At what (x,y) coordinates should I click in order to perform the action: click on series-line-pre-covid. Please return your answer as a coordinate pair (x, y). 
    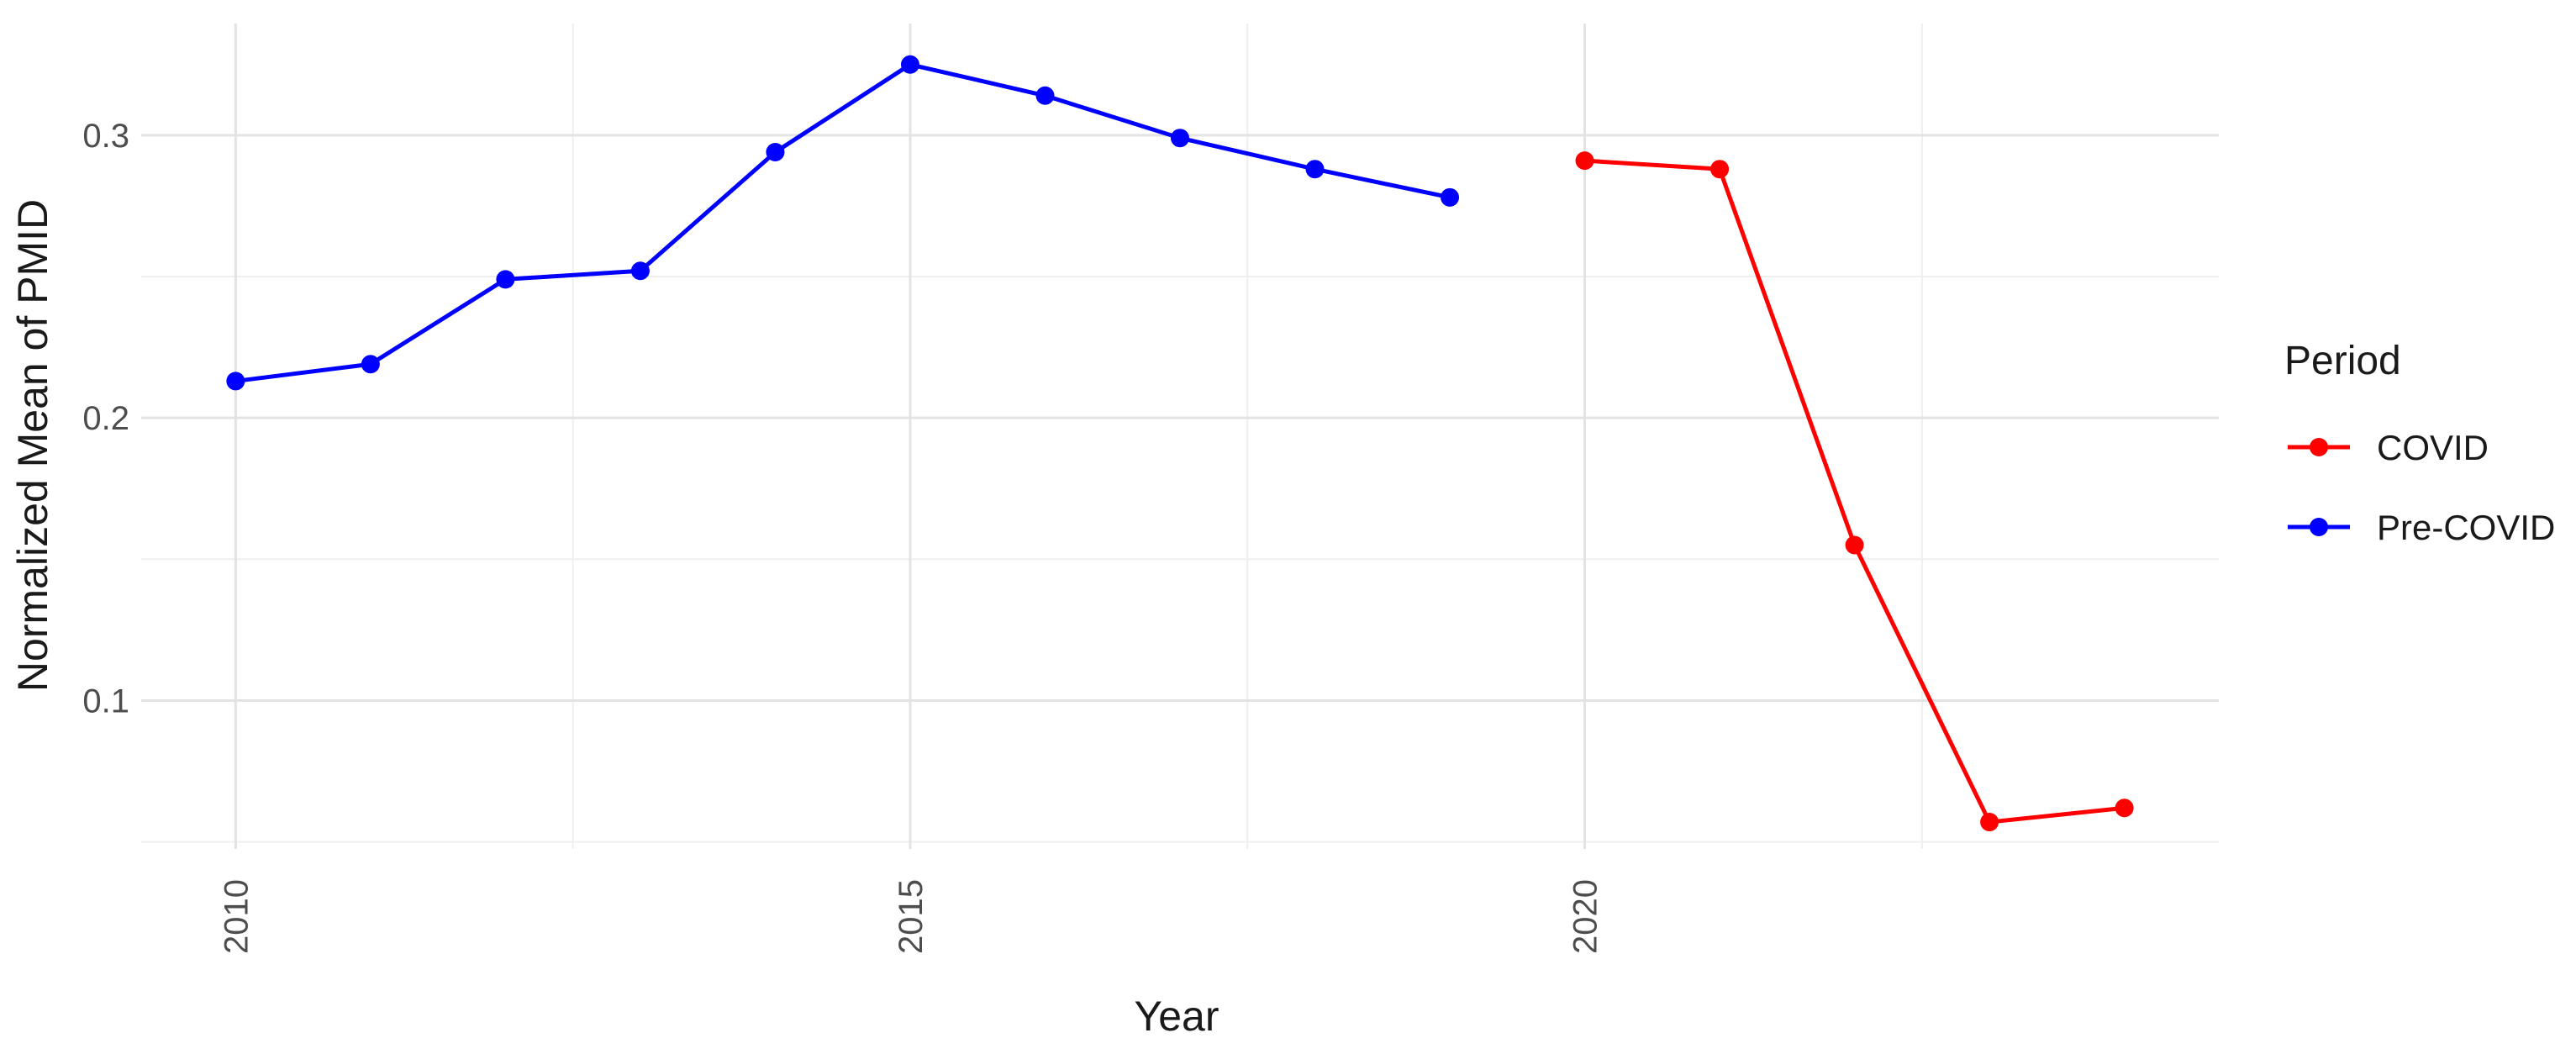
    Looking at the image, I should click on (843, 222).